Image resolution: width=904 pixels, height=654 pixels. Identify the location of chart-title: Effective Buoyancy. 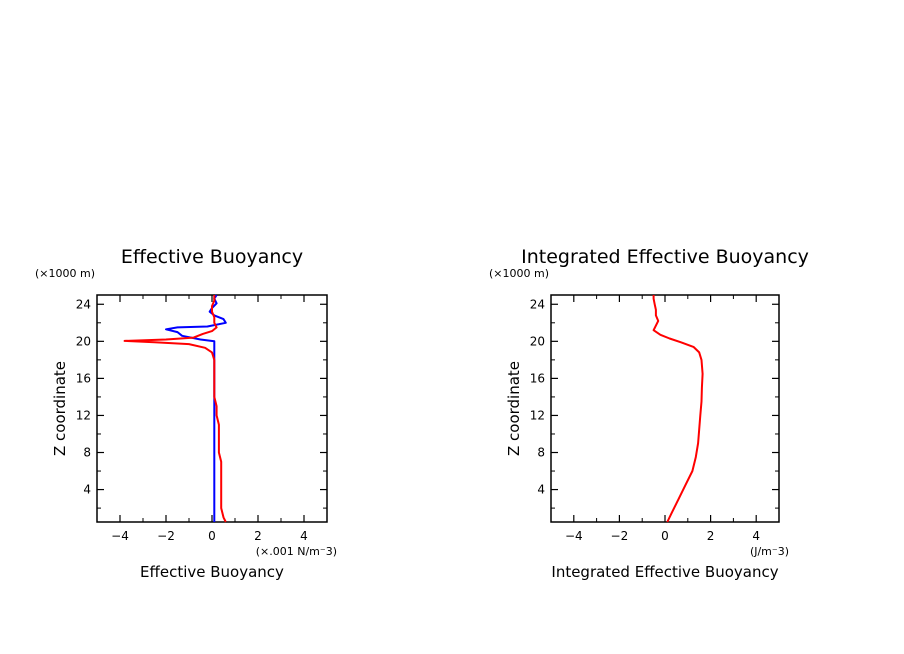
(212, 257).